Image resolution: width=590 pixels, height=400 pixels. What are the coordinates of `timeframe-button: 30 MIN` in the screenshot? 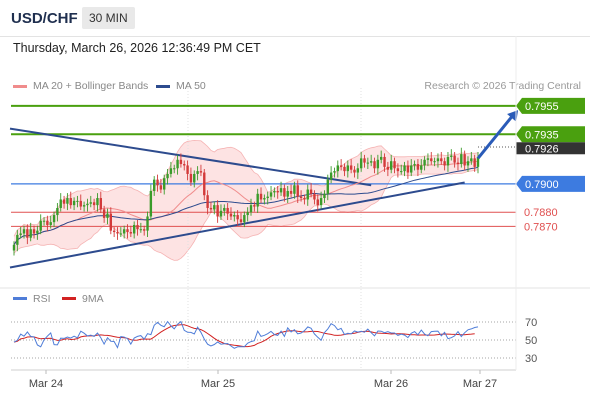 It's located at (108, 18).